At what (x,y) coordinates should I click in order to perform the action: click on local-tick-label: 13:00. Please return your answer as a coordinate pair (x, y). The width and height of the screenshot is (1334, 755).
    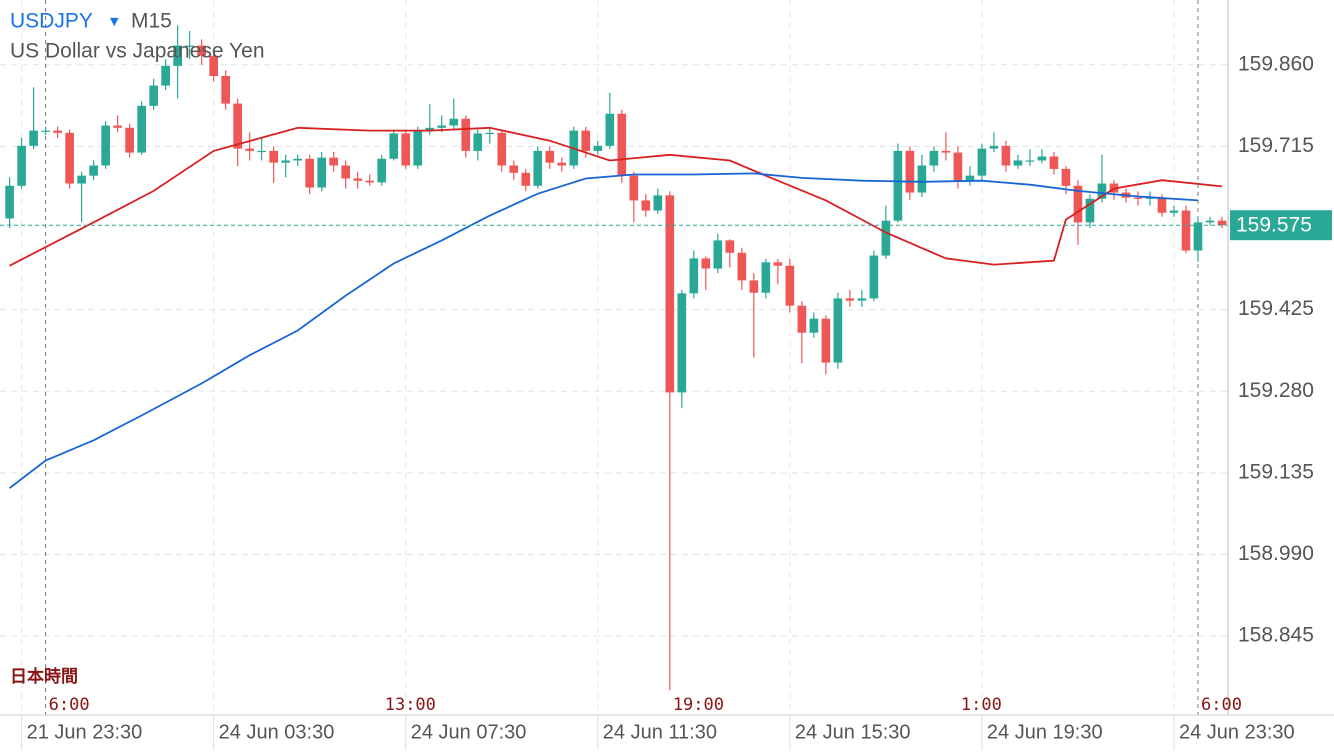
    Looking at the image, I should click on (410, 705).